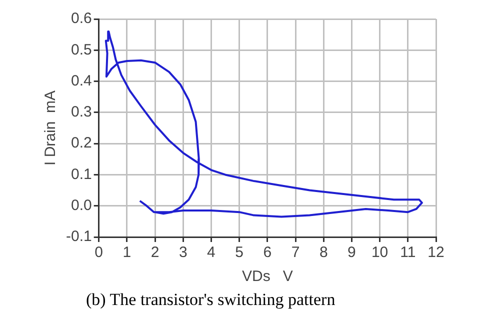  Describe the element at coordinates (352, 253) in the screenshot. I see `x-tick-label: 9` at that location.